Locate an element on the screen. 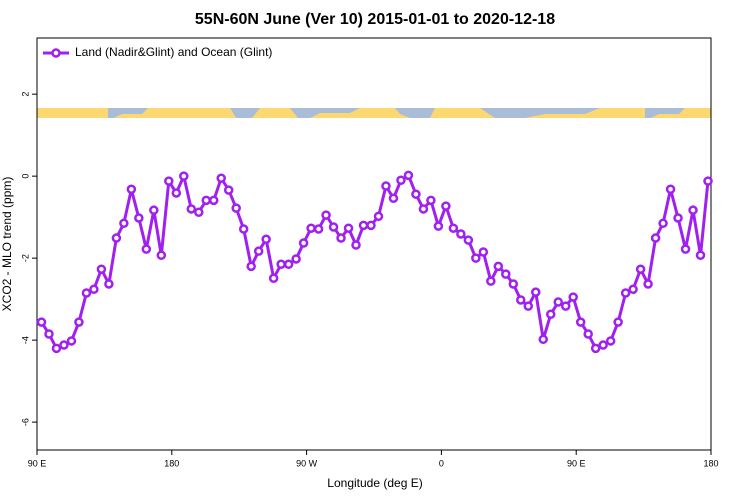  y-tick-label: 2 is located at coordinates (25, 94).